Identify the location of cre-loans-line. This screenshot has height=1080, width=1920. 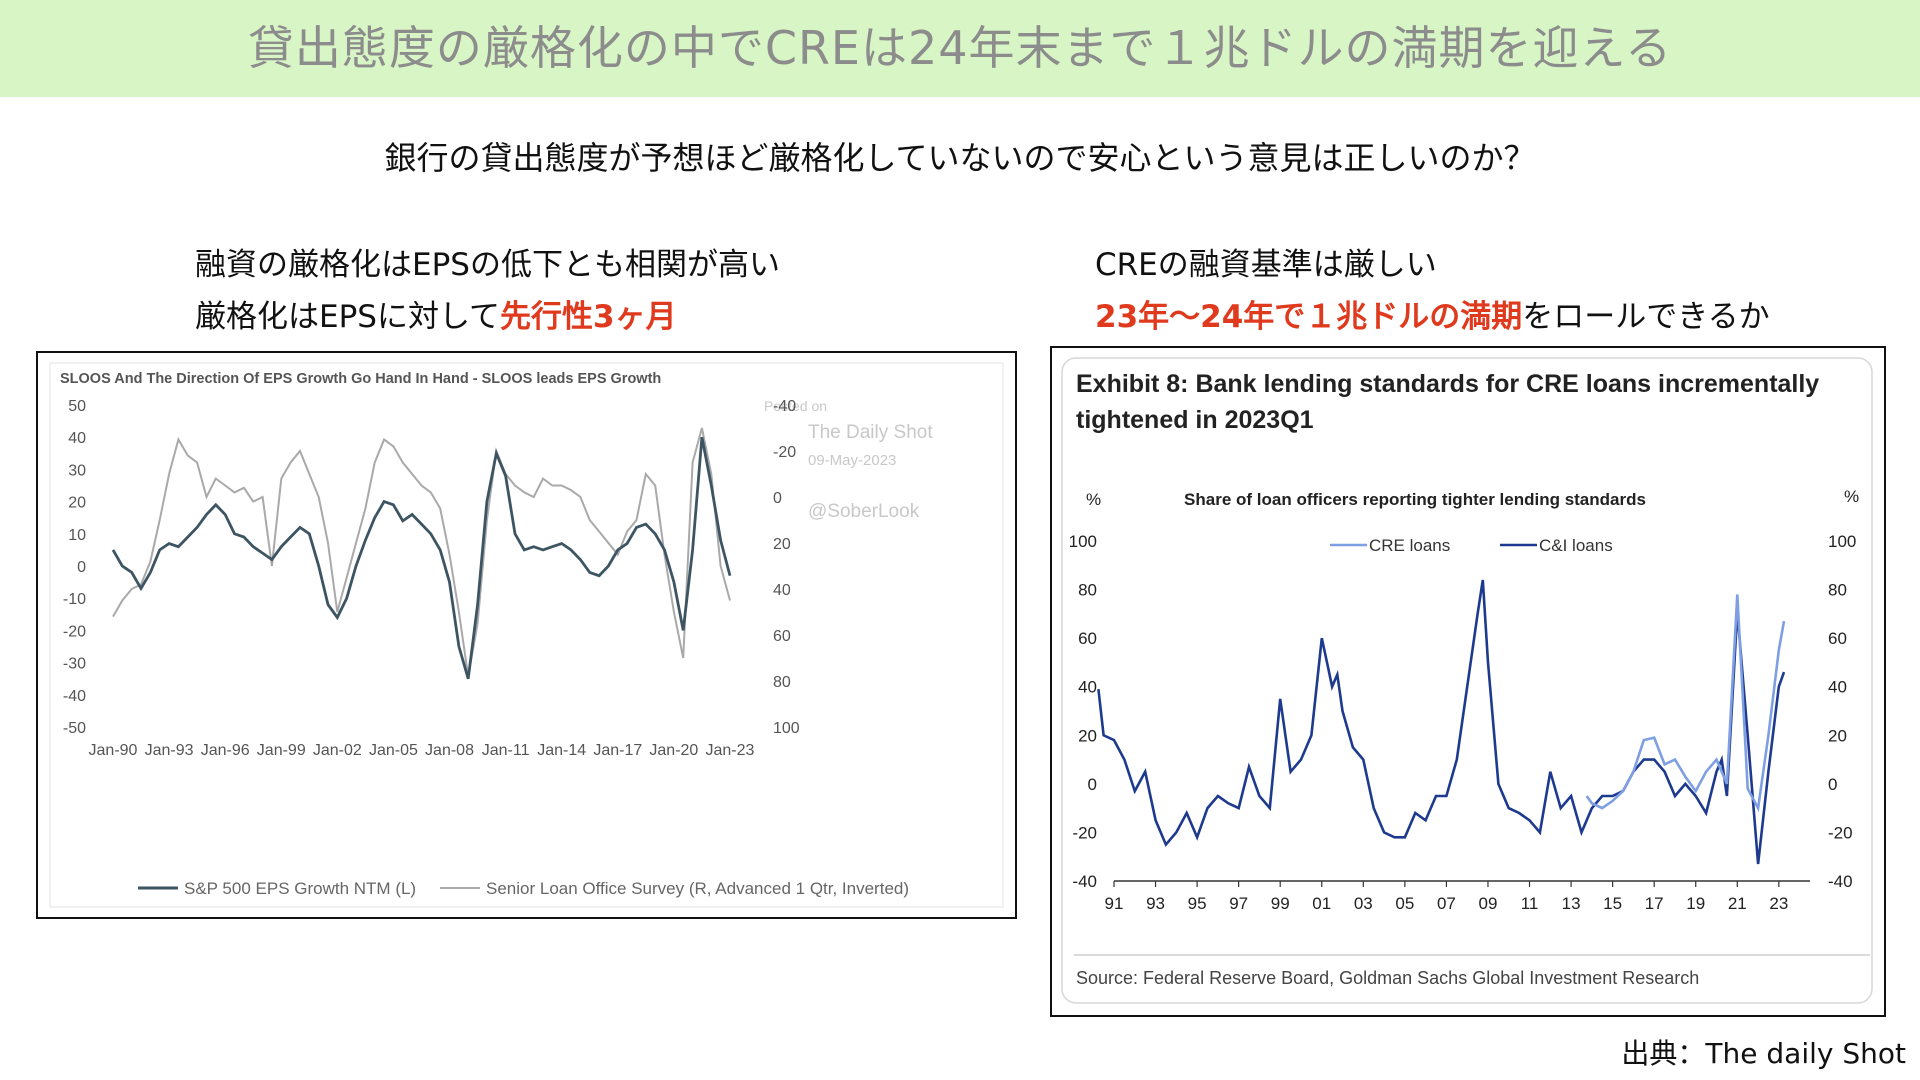
(1685, 703).